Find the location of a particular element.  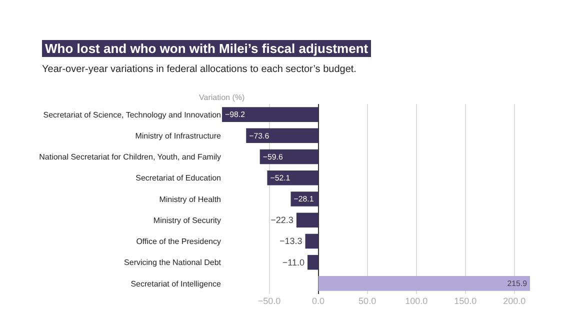

y-tick-label: Ministry of Security is located at coordinates (187, 220).